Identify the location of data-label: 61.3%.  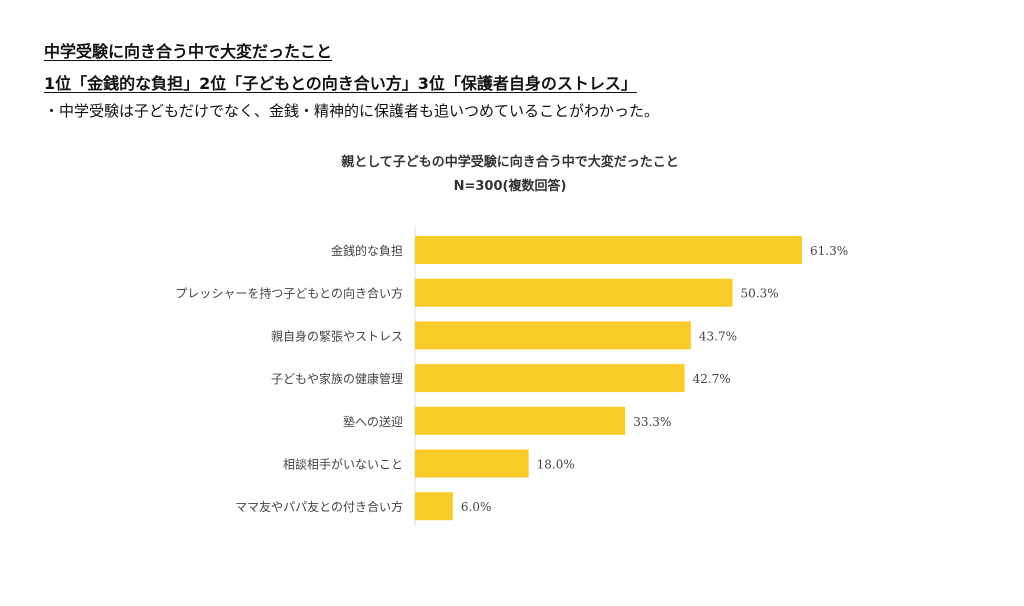
(829, 251).